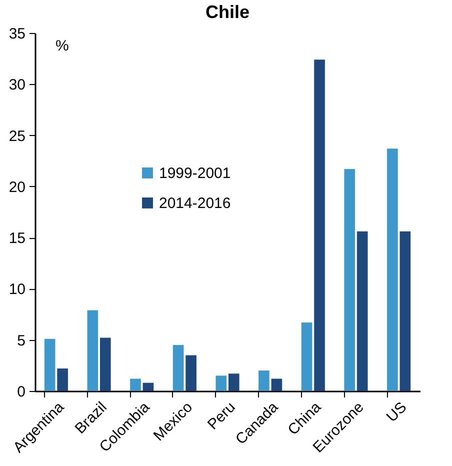 This screenshot has width=452, height=466. What do you see at coordinates (17, 34) in the screenshot?
I see `y-tick-label: 35` at bounding box center [17, 34].